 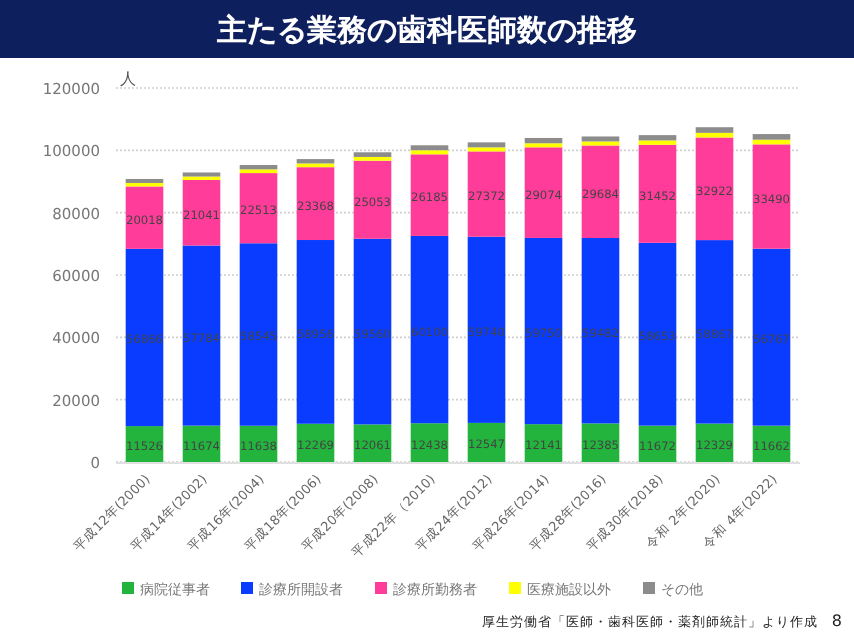 What do you see at coordinates (836, 621) in the screenshot?
I see `text: 8` at bounding box center [836, 621].